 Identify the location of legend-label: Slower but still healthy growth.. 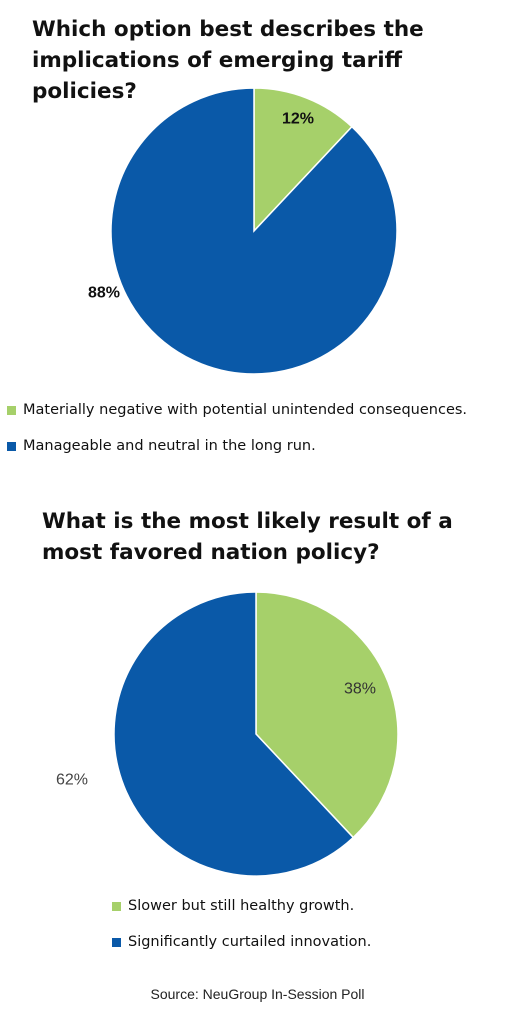
(241, 906).